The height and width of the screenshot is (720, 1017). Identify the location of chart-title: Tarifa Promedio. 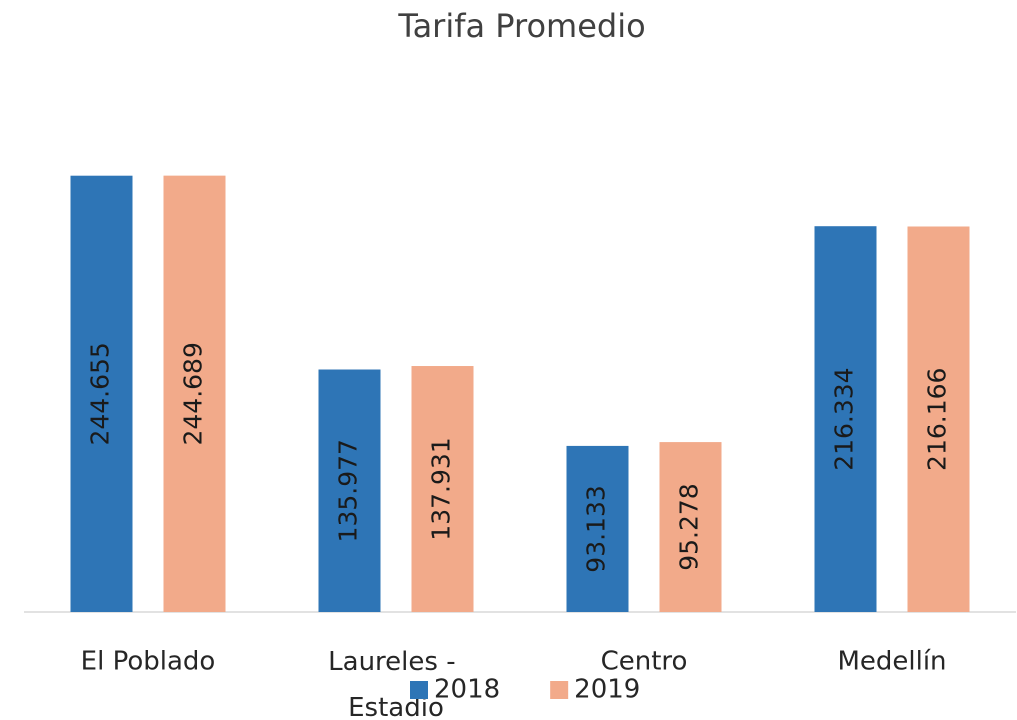
(521, 26).